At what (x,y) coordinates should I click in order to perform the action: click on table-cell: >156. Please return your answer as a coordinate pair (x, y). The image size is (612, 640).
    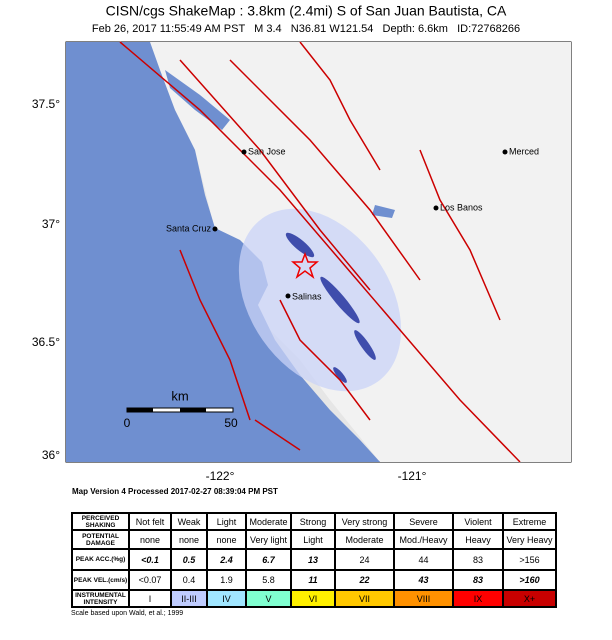
    Looking at the image, I should click on (529, 559).